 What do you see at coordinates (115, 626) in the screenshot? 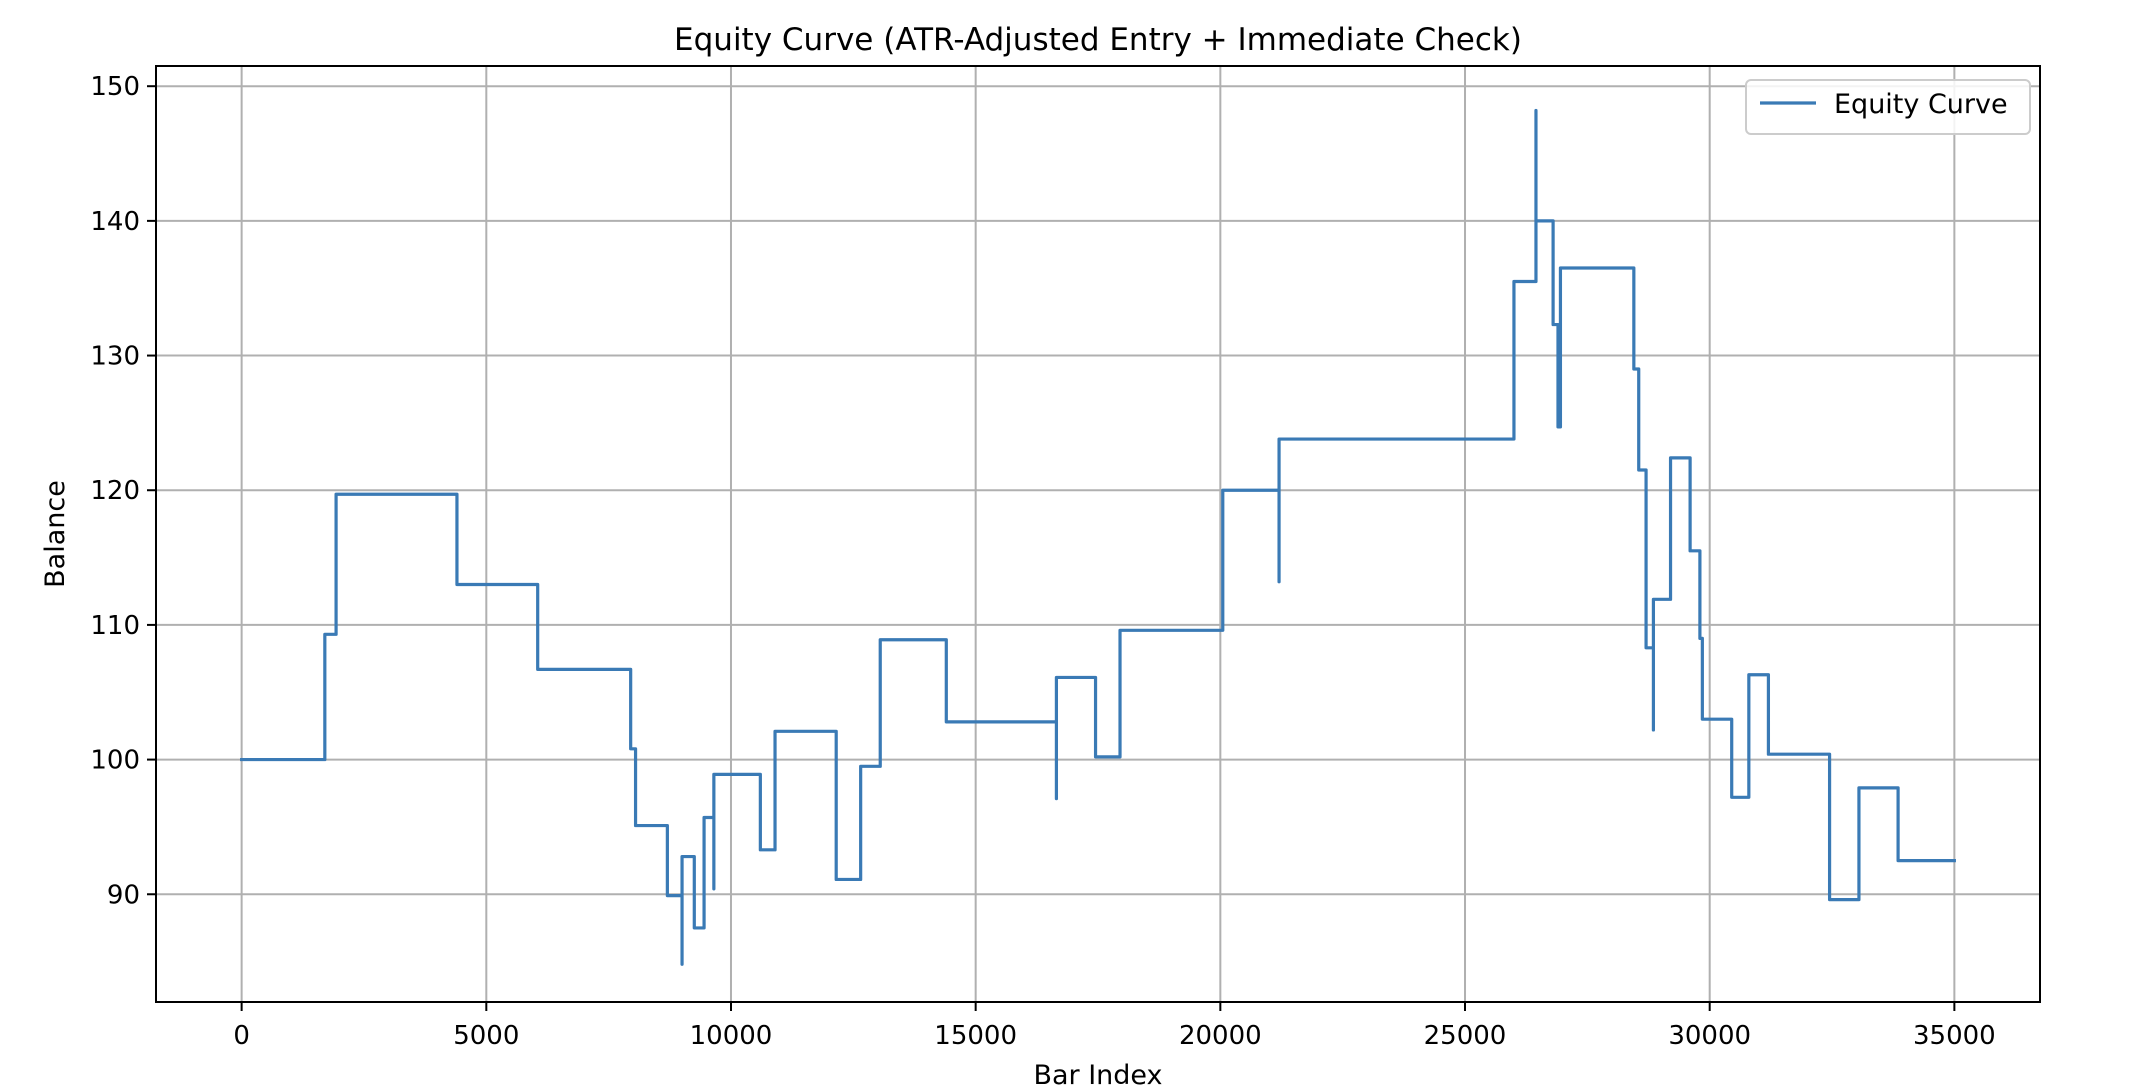
I see `y-tick-label: 110` at bounding box center [115, 626].